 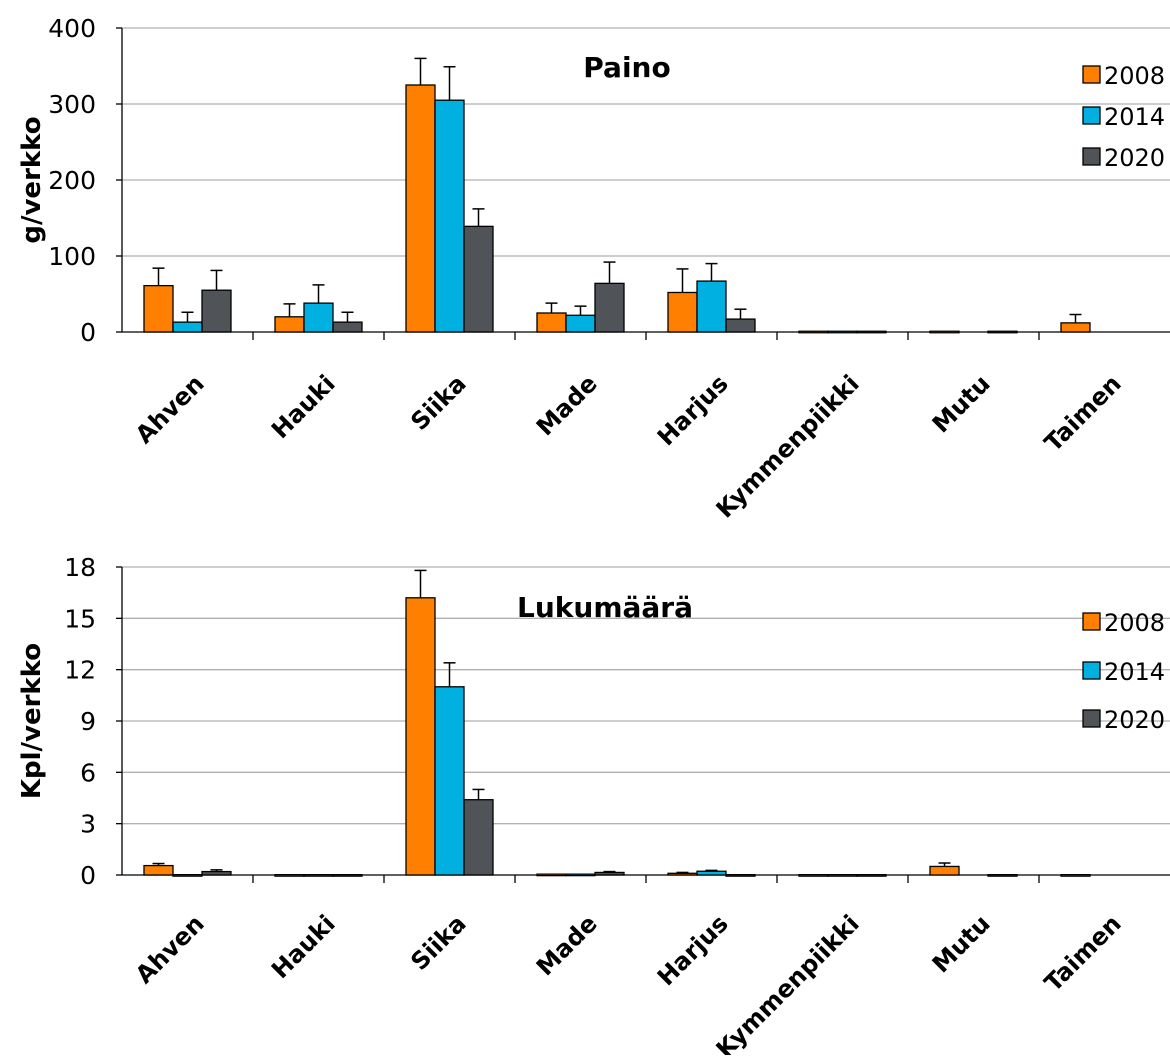 I want to click on y-tick-label: 100, so click(x=72, y=256).